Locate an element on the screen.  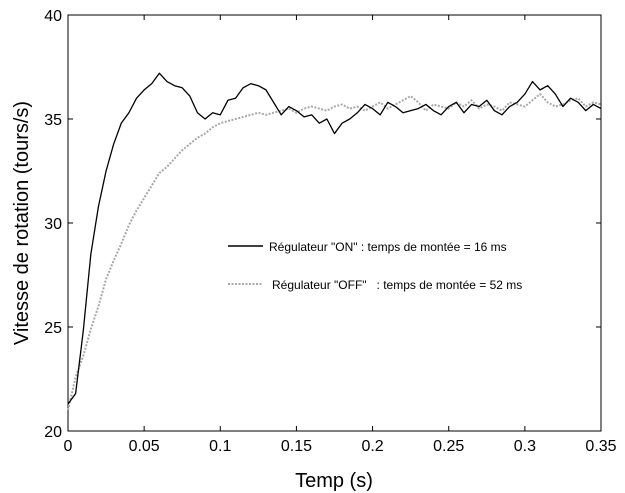
y-tick-label: 35 is located at coordinates (53, 120).